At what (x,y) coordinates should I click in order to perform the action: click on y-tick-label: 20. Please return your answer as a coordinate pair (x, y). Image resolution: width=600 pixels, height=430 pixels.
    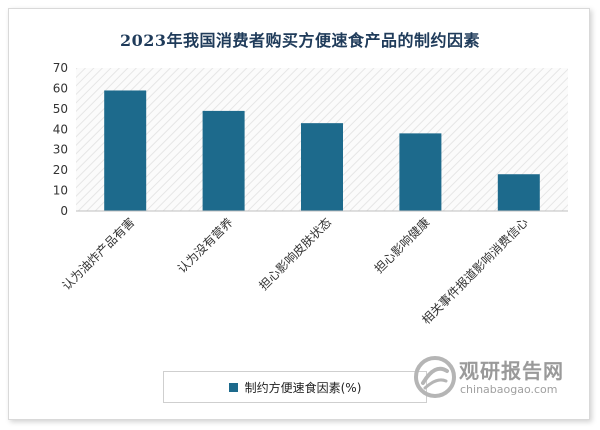
    Looking at the image, I should click on (60, 170).